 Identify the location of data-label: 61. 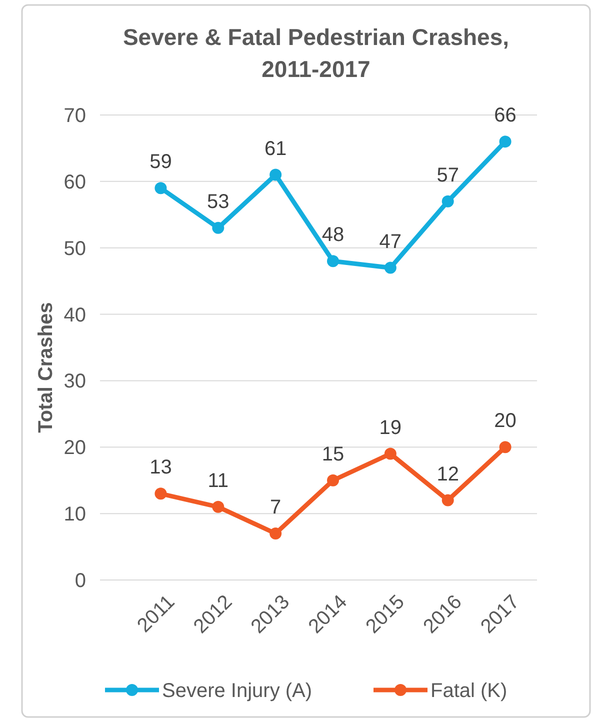
(275, 149).